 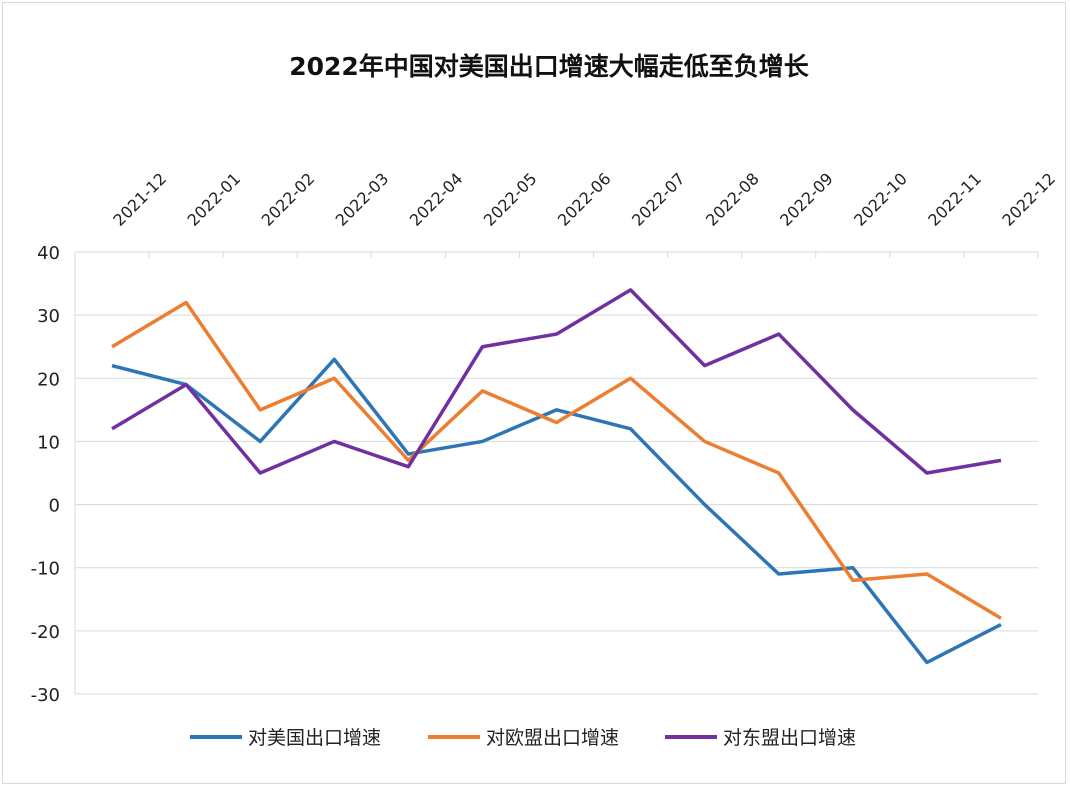 I want to click on y-tick-label: -20, so click(x=45, y=632).